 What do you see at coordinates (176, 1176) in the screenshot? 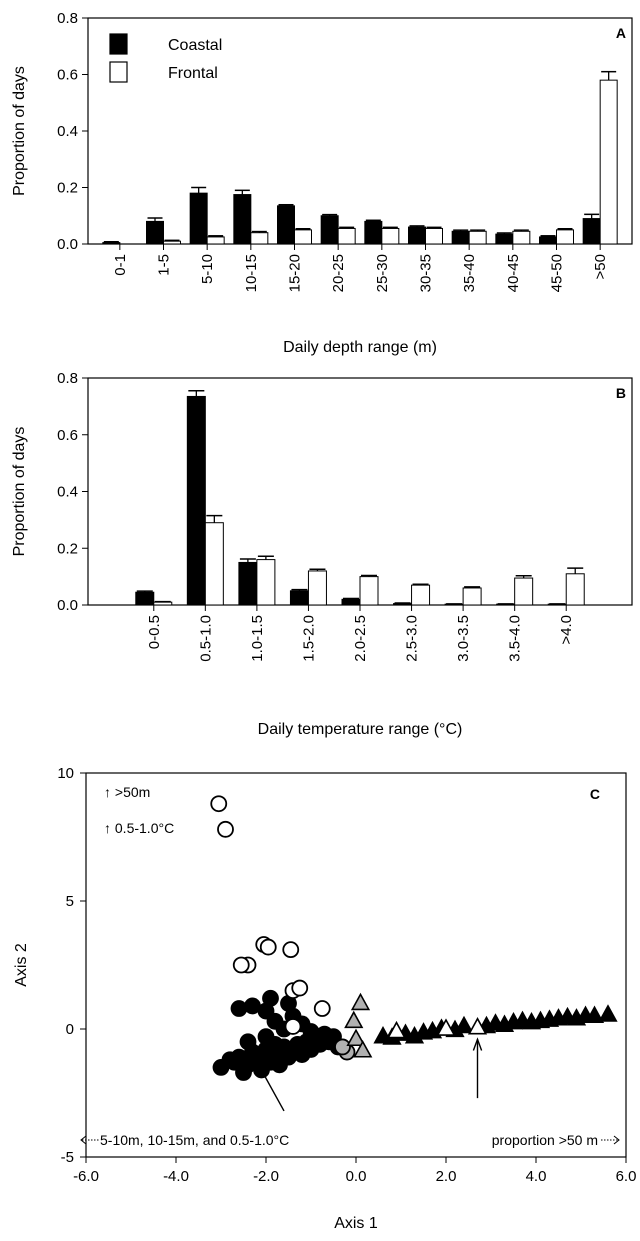
I see `x-tick-label: -4.0` at bounding box center [176, 1176].